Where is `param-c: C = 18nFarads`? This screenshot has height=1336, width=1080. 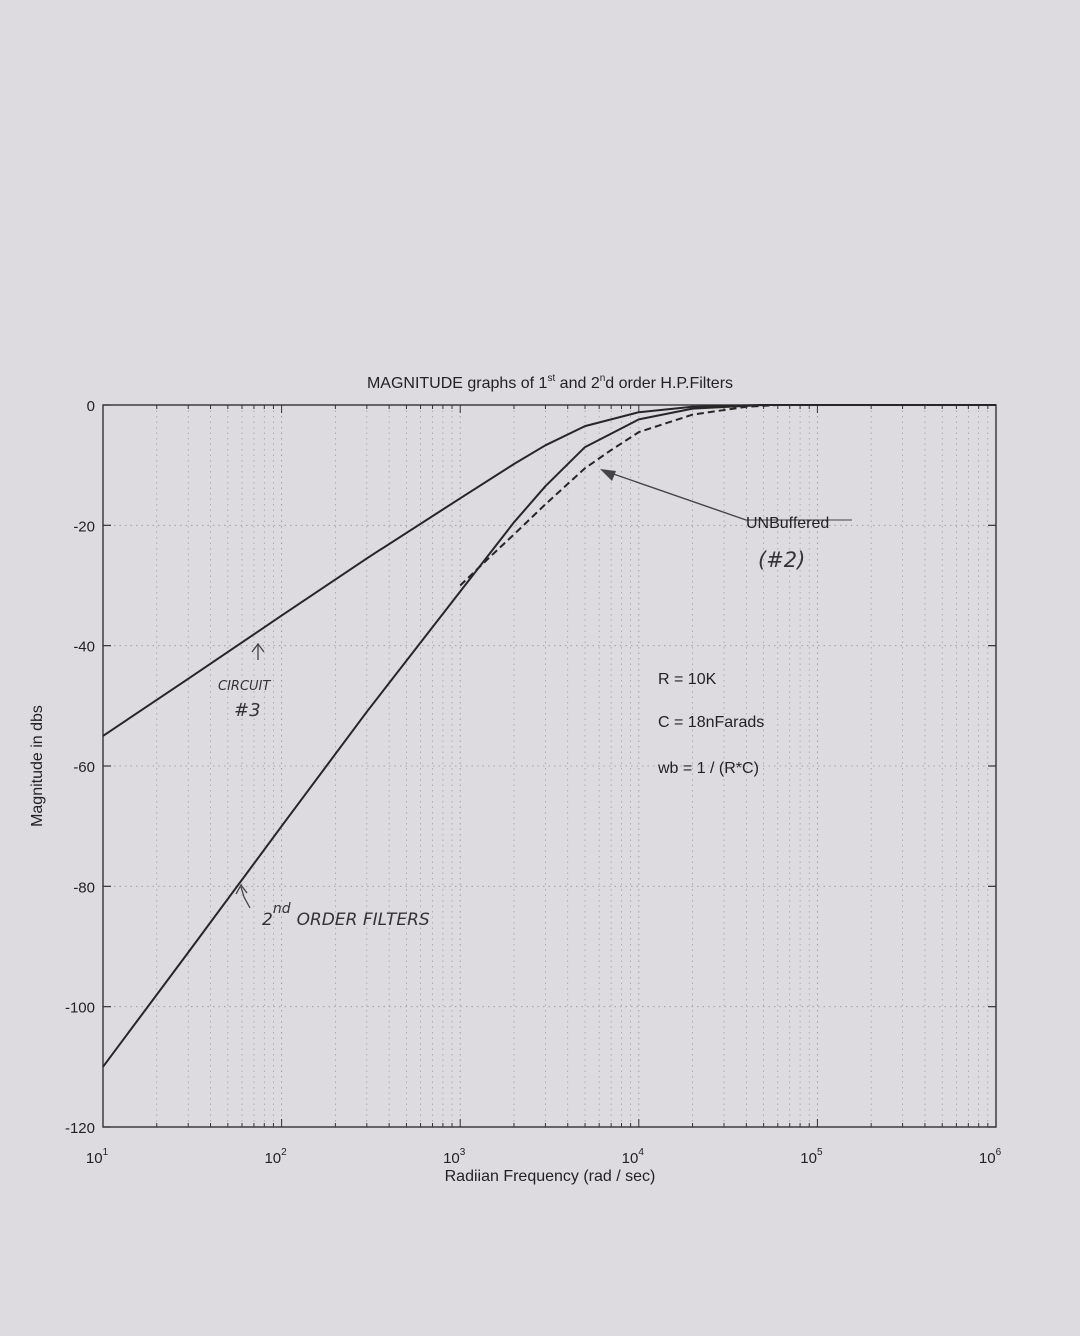 param-c: C = 18nFarads is located at coordinates (711, 722).